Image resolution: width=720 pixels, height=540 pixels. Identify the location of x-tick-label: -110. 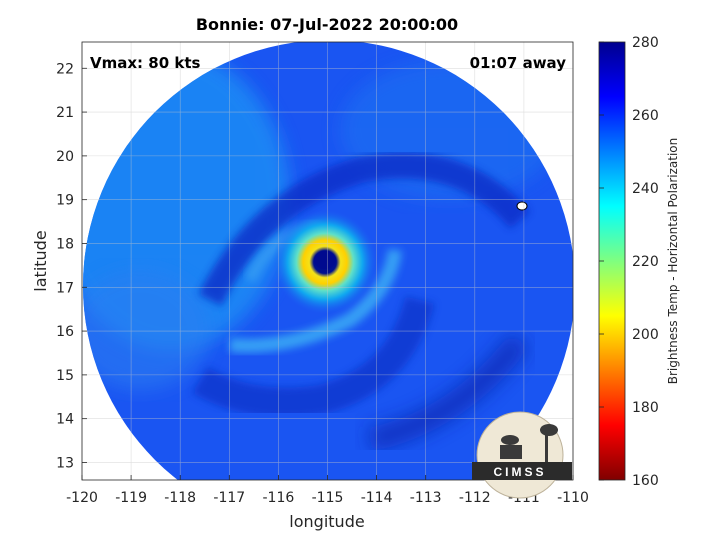
(573, 498).